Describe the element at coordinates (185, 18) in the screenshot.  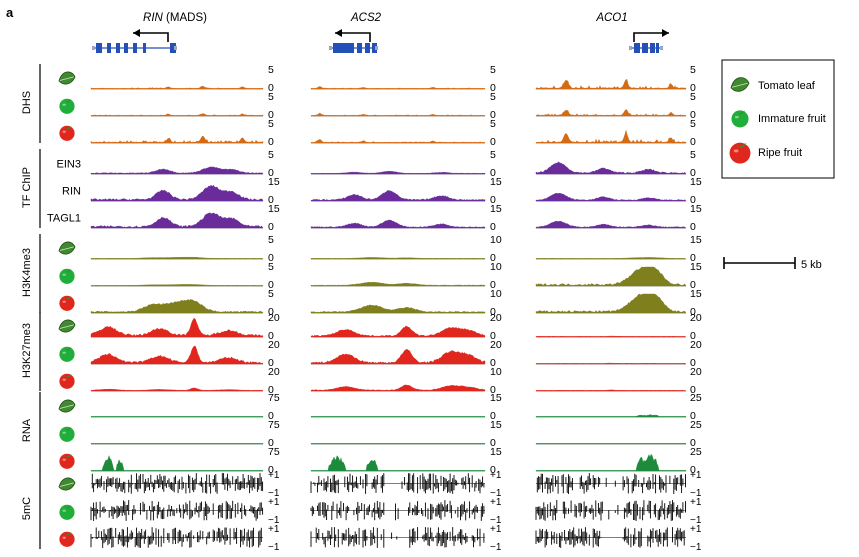
I see `gene-family: (MADS)` at that location.